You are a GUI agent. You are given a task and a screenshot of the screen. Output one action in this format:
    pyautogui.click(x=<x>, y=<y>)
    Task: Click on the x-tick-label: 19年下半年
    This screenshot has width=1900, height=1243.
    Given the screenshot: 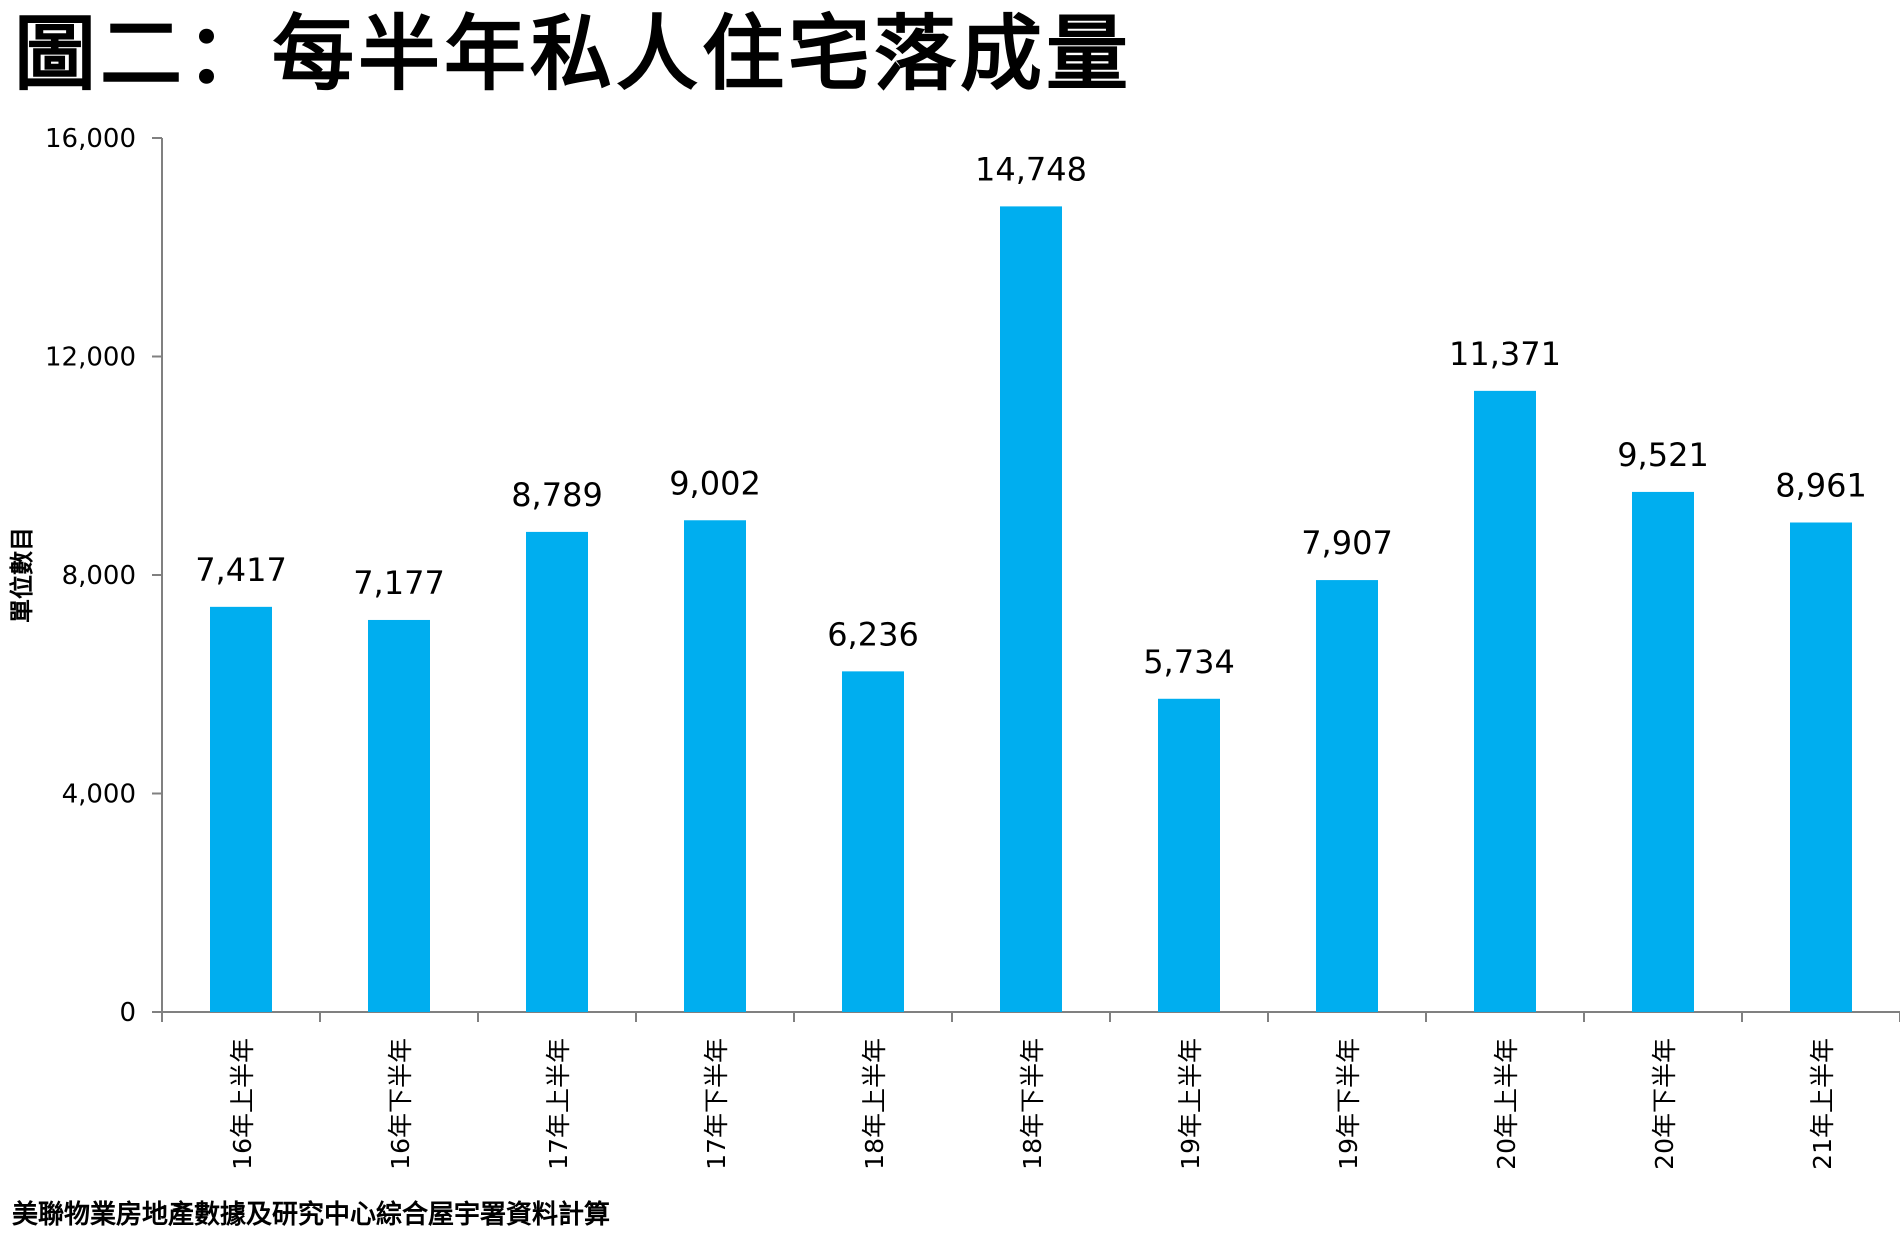 What is the action you would take?
    pyautogui.click(x=1348, y=1104)
    